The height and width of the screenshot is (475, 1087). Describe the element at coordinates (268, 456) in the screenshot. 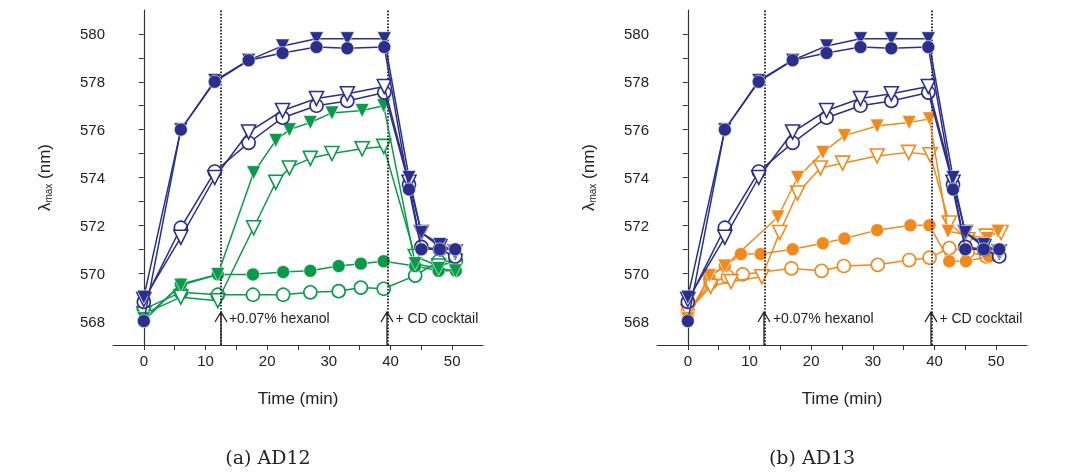

I see `text: (a) AD12` at that location.